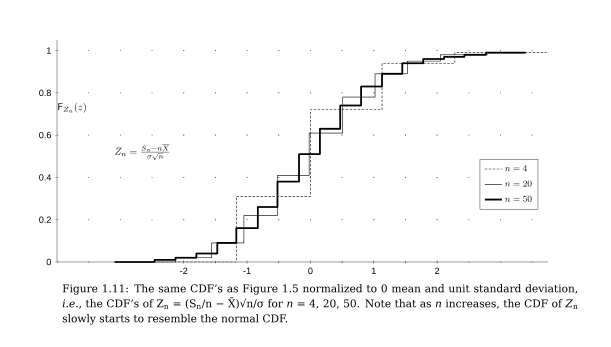 The width and height of the screenshot is (611, 347). What do you see at coordinates (374, 271) in the screenshot?
I see `x-tick-label: 1` at bounding box center [374, 271].